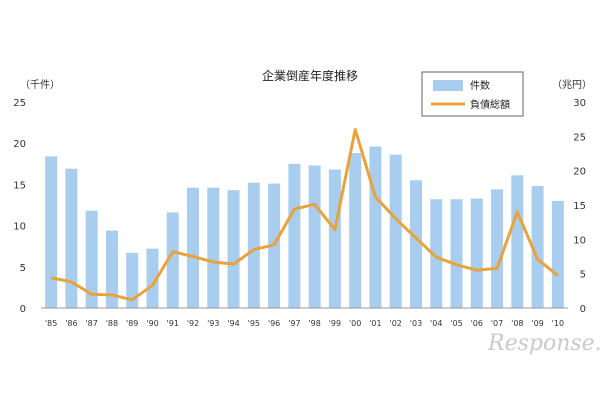 This screenshot has width=610, height=400. What do you see at coordinates (23, 309) in the screenshot?
I see `left-tick-label: 0` at bounding box center [23, 309].